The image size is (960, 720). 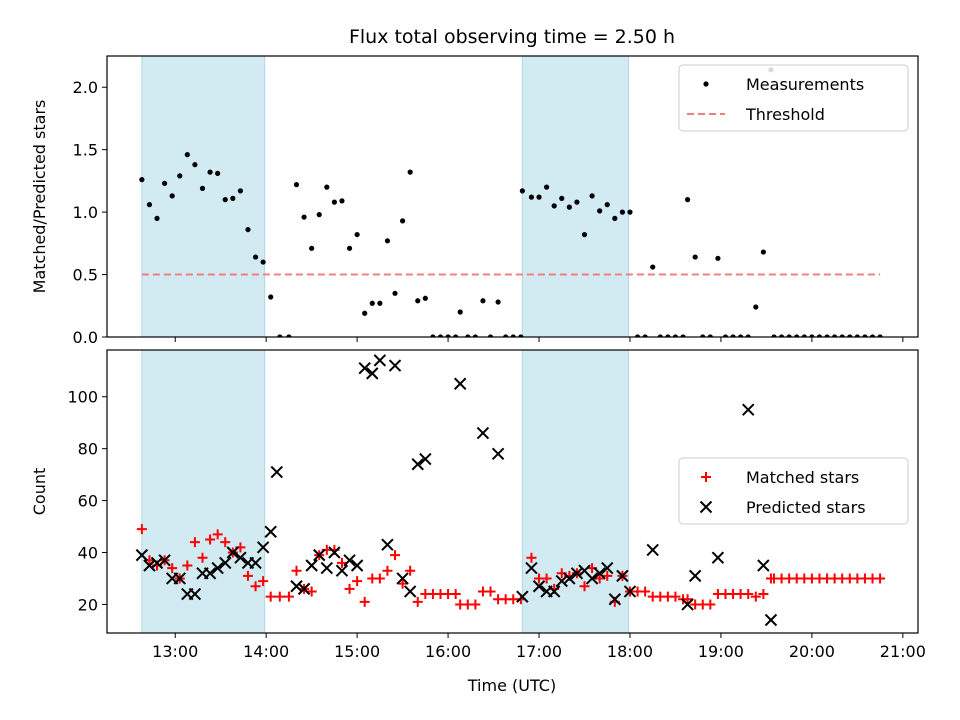 I want to click on x-tick-label: 16:00, so click(x=448, y=651).